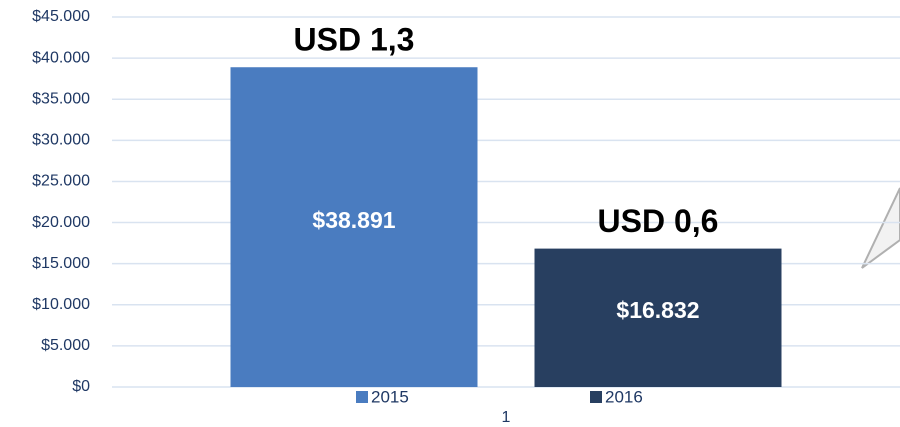 The width and height of the screenshot is (900, 427). I want to click on data-label: $16.832, so click(657, 310).